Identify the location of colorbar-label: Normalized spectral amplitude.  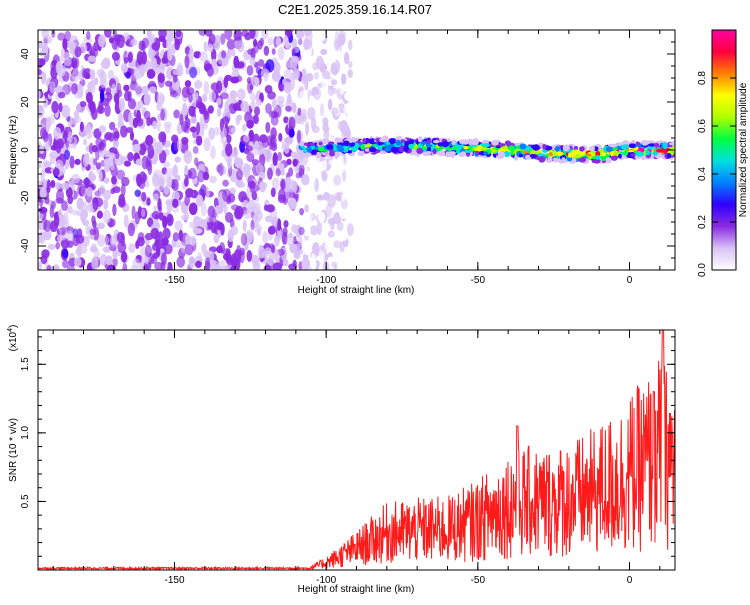
(743, 149).